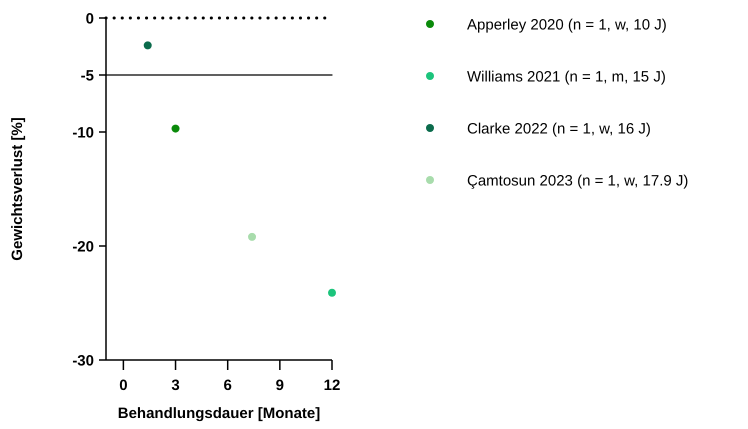  I want to click on legend-label: Apperley 2020 (n = 1, w, 10 J), so click(567, 25).